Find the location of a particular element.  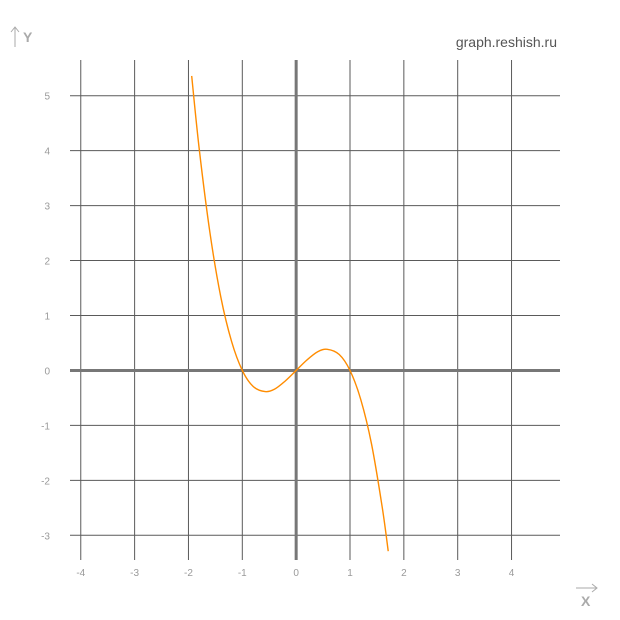

y-axis-title: Y is located at coordinates (21, 36).